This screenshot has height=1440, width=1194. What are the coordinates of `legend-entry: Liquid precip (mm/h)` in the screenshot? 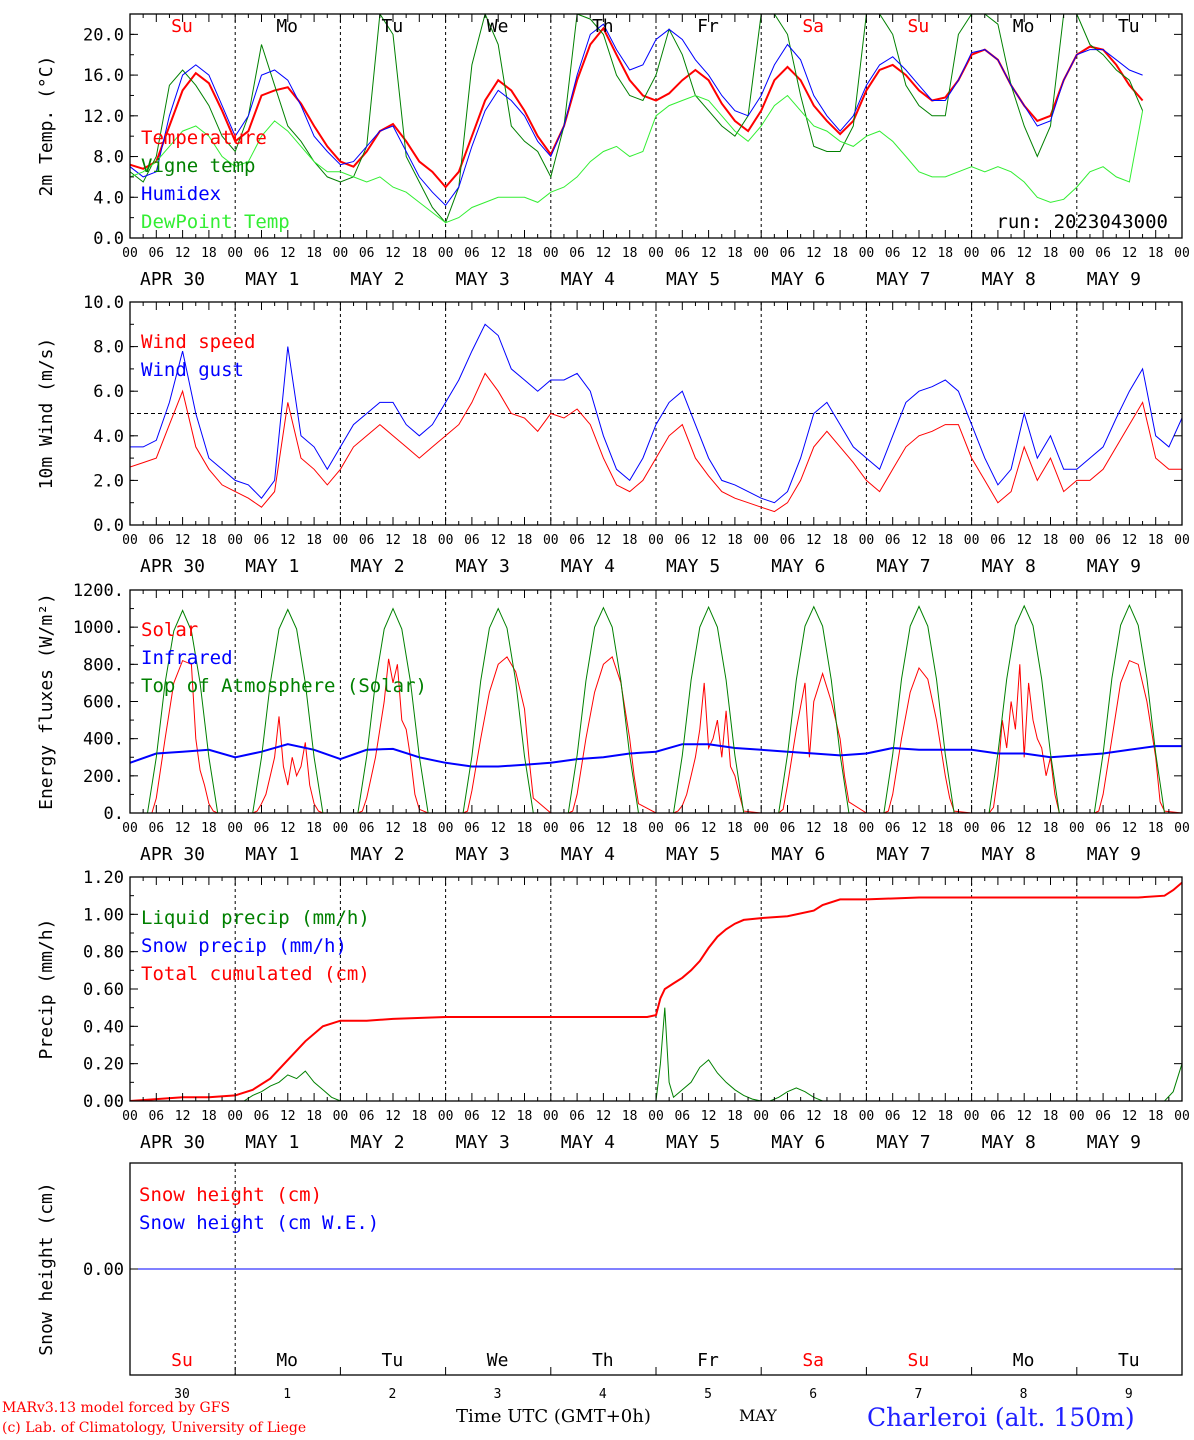 It's located at (255, 918).